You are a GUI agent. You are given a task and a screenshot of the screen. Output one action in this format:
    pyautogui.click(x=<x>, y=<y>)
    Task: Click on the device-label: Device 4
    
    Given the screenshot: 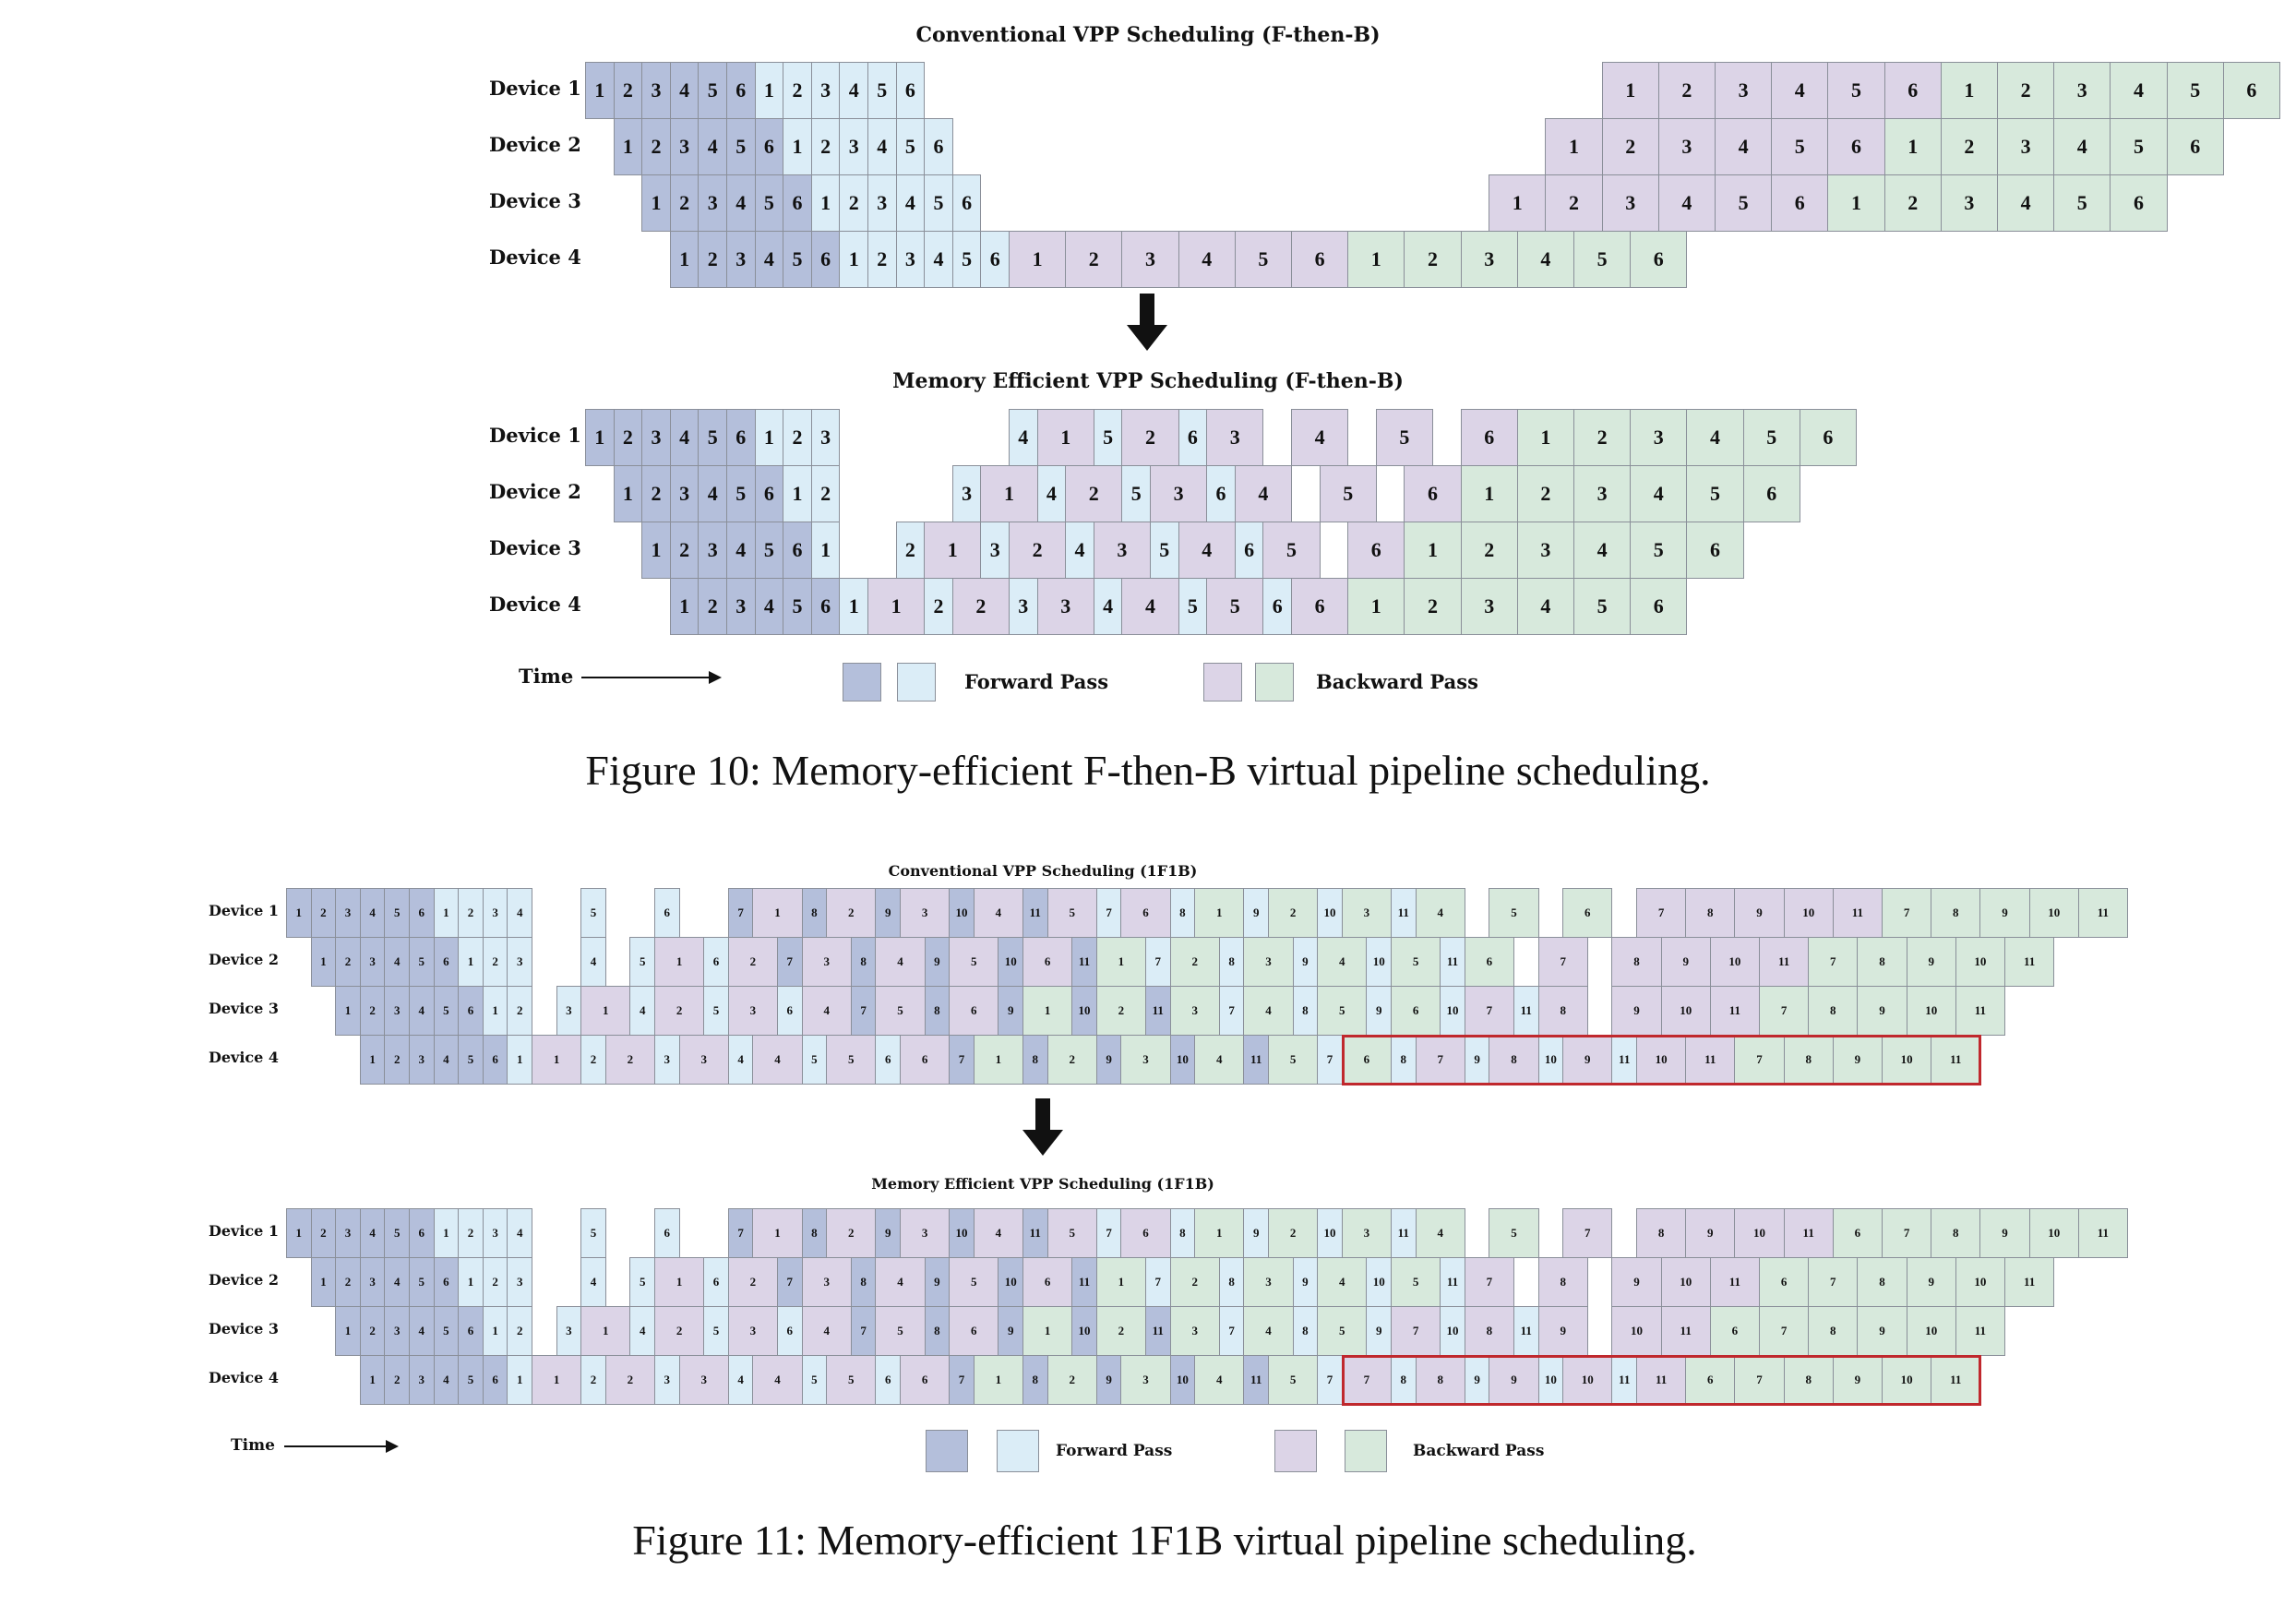 What is the action you would take?
    pyautogui.click(x=244, y=1058)
    